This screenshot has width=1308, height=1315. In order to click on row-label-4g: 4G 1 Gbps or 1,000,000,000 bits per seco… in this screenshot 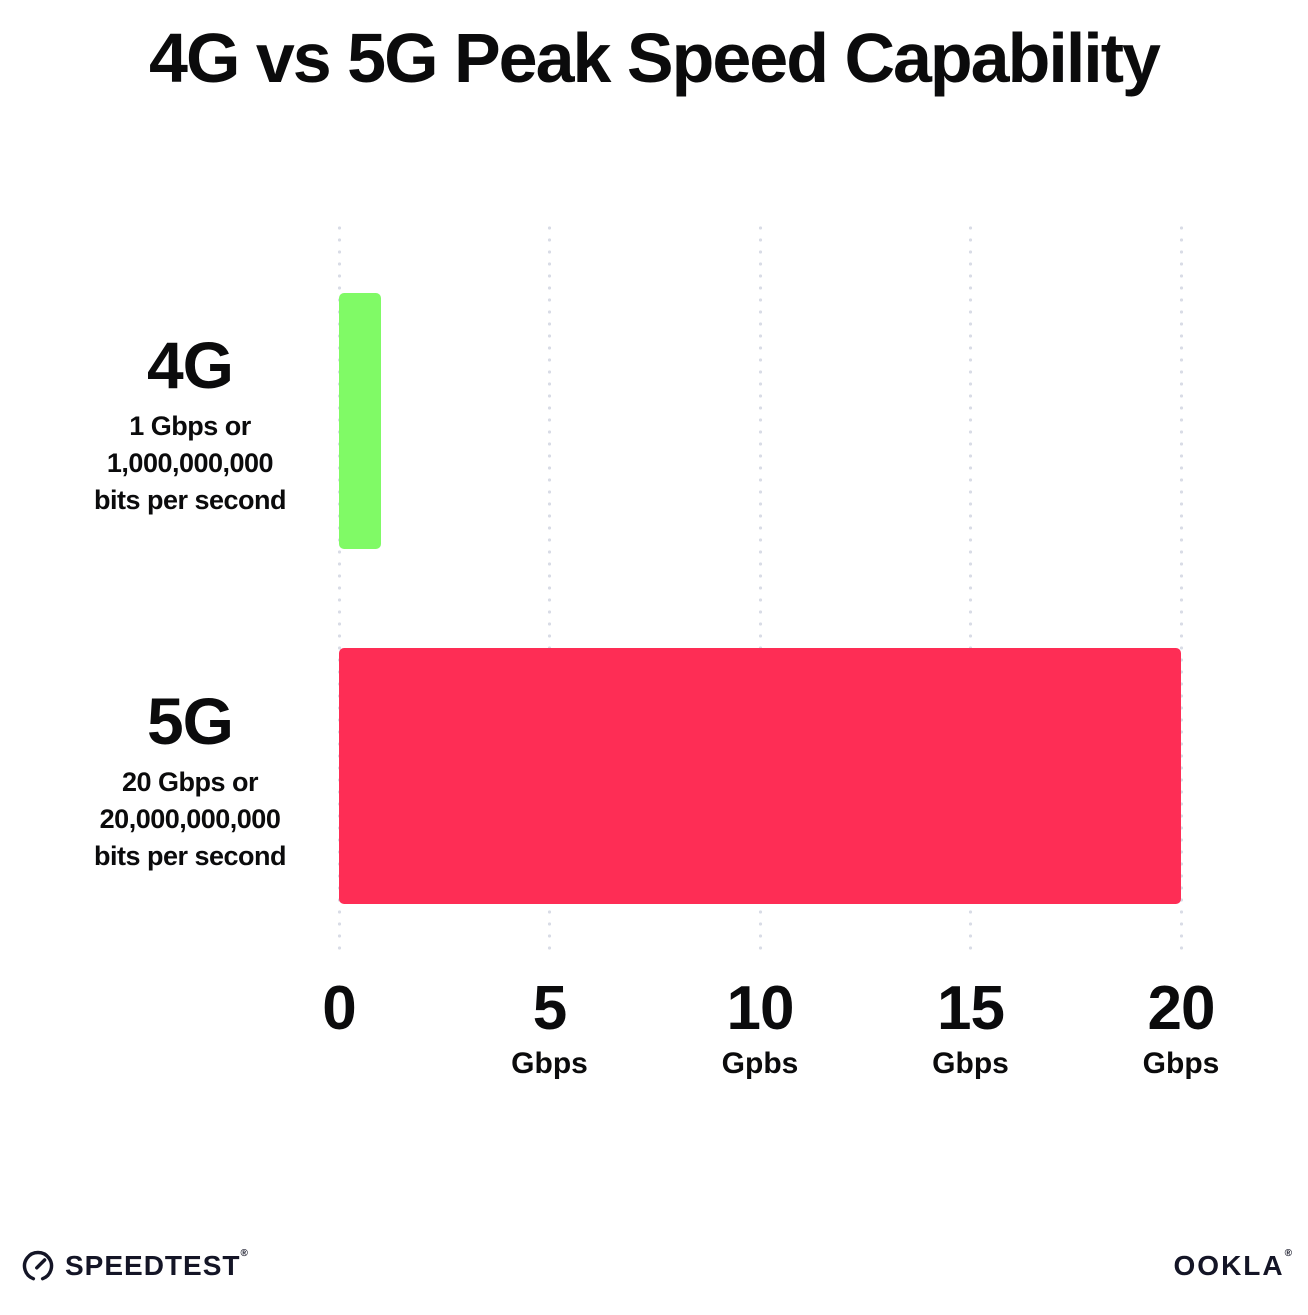, I will do `click(190, 424)`.